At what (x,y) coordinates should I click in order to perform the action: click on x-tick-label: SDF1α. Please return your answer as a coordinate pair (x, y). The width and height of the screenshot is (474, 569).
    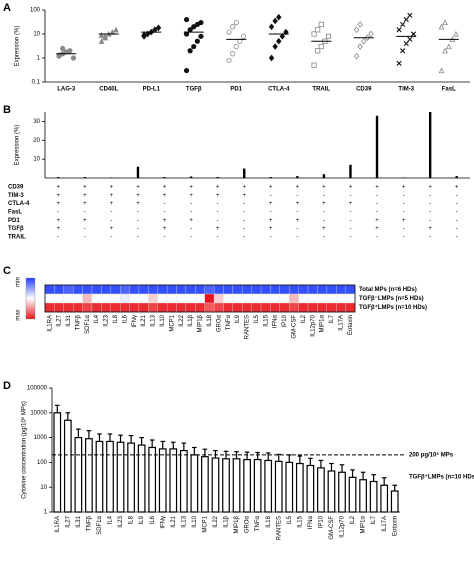
    Looking at the image, I should click on (88, 323).